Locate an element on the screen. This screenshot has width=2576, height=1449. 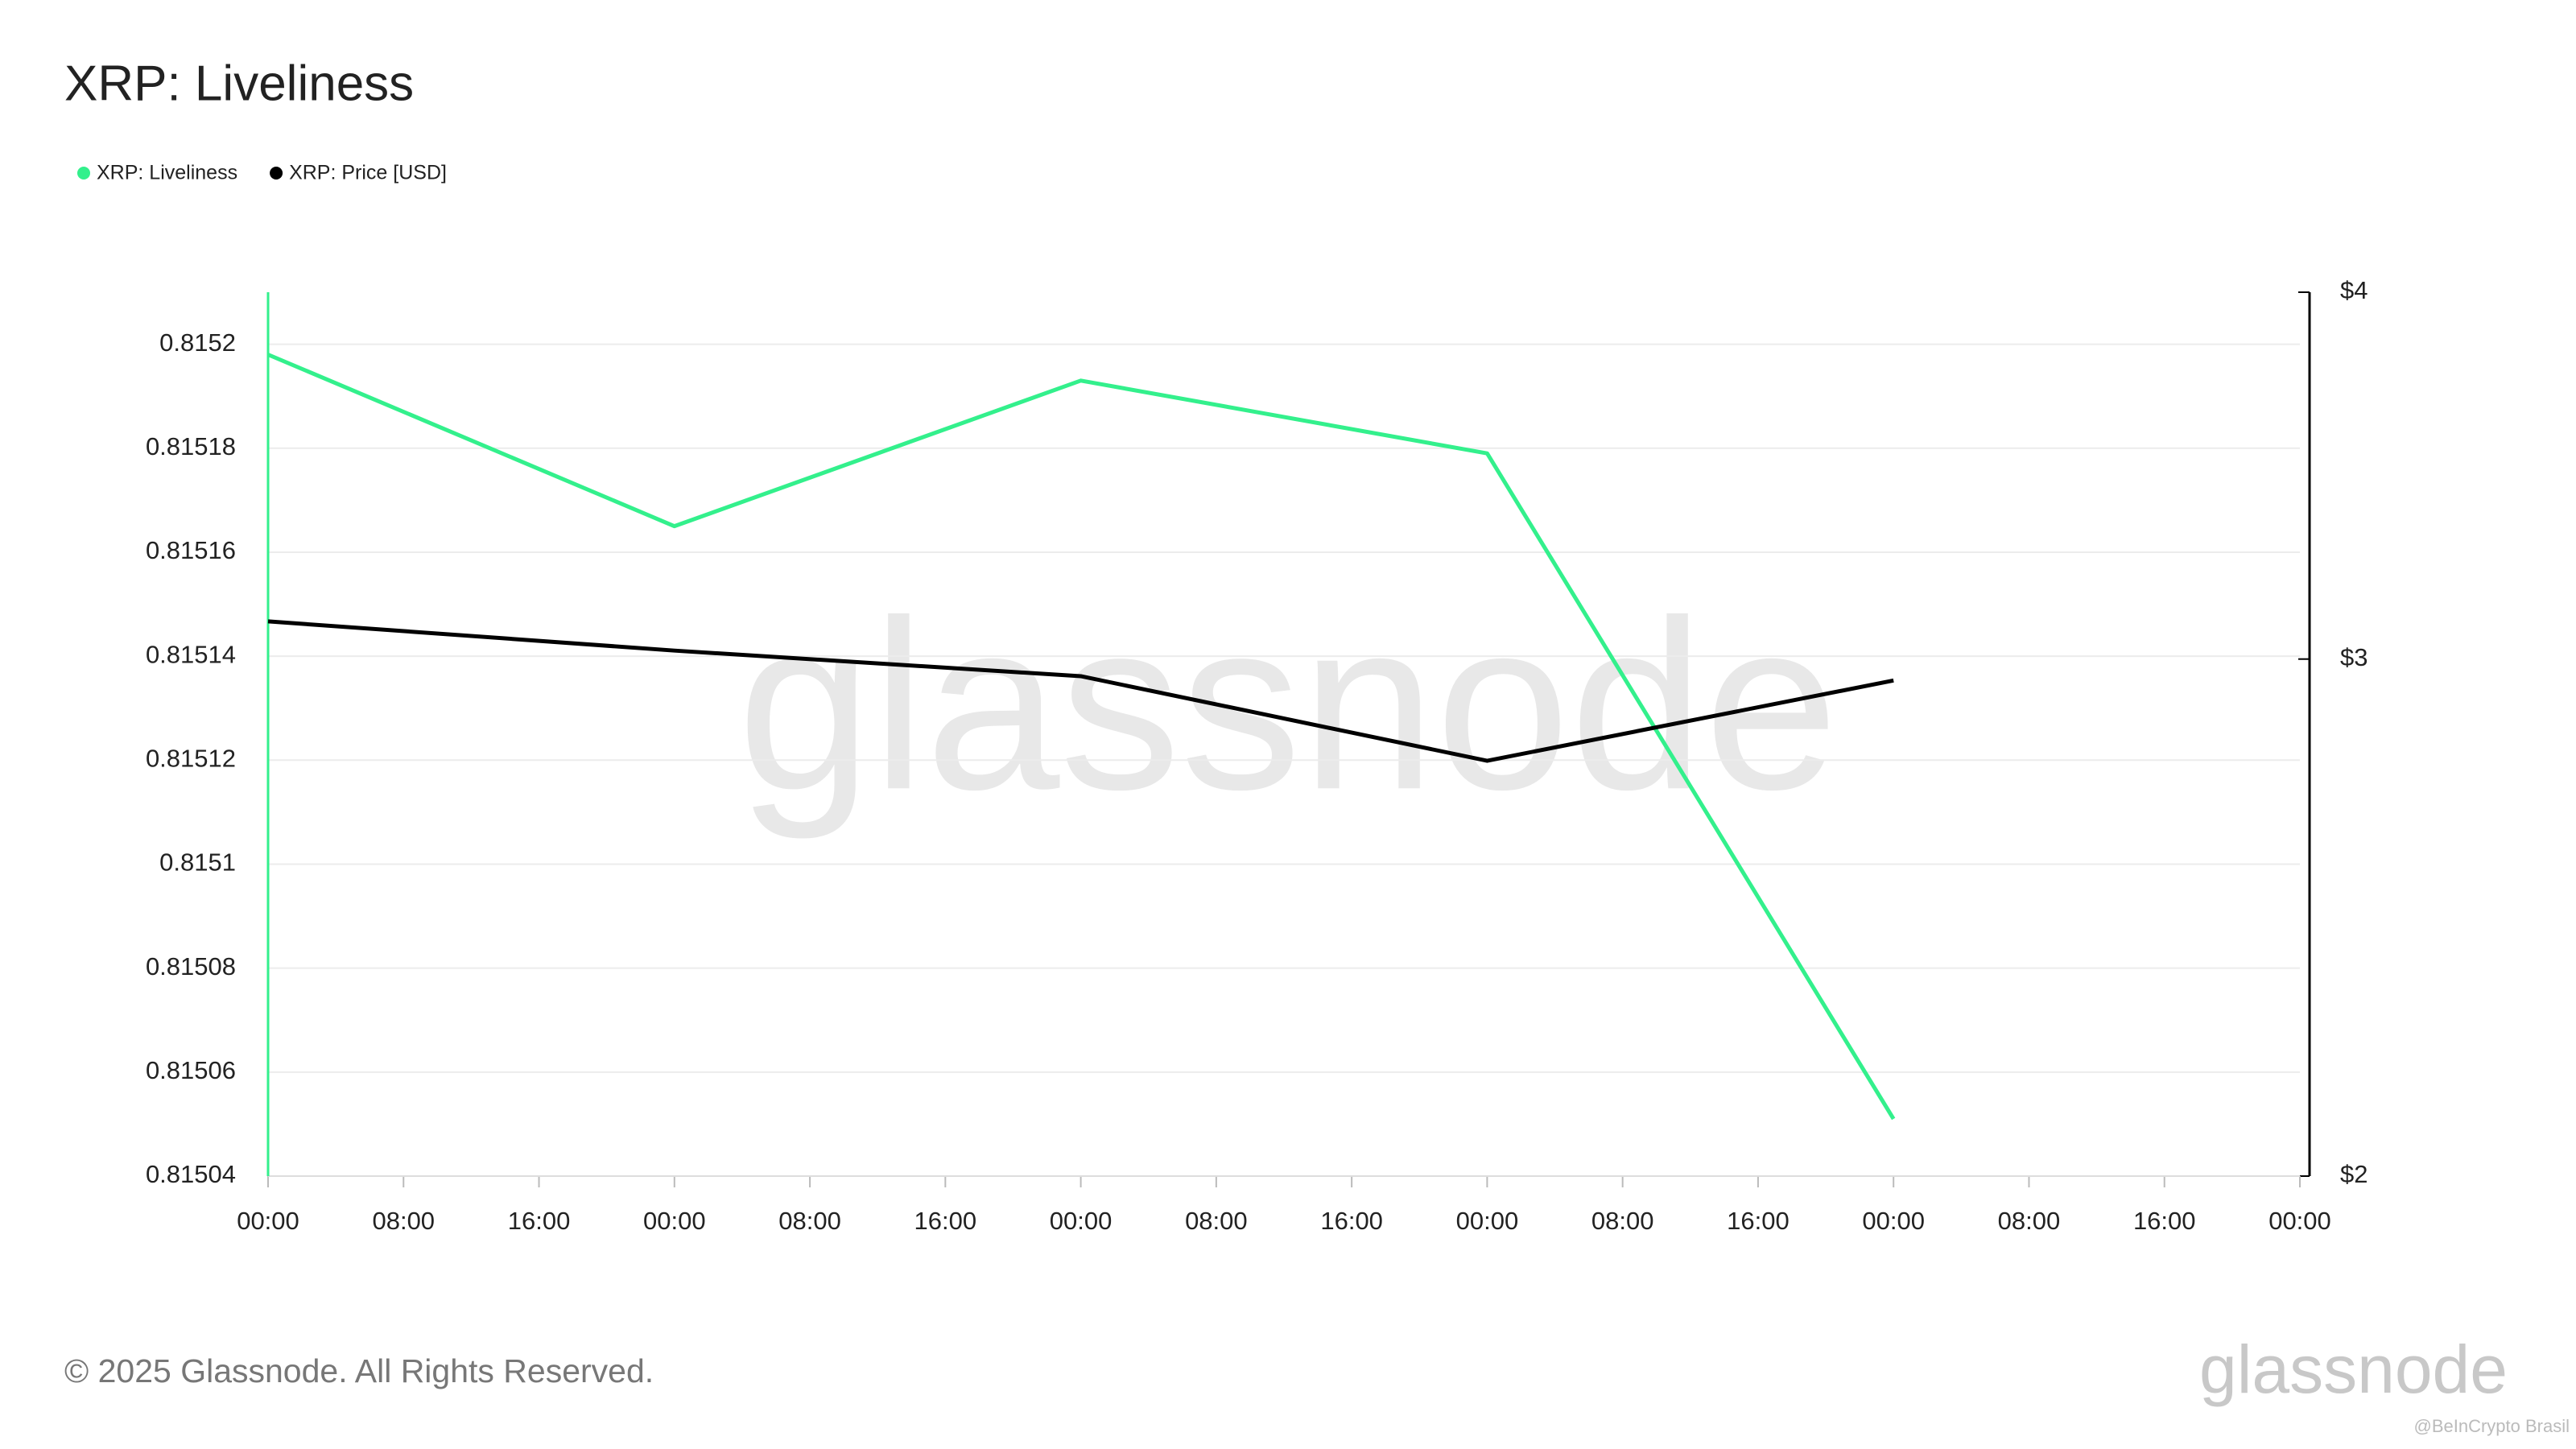
y-tick-label: 0.8152 is located at coordinates (197, 342).